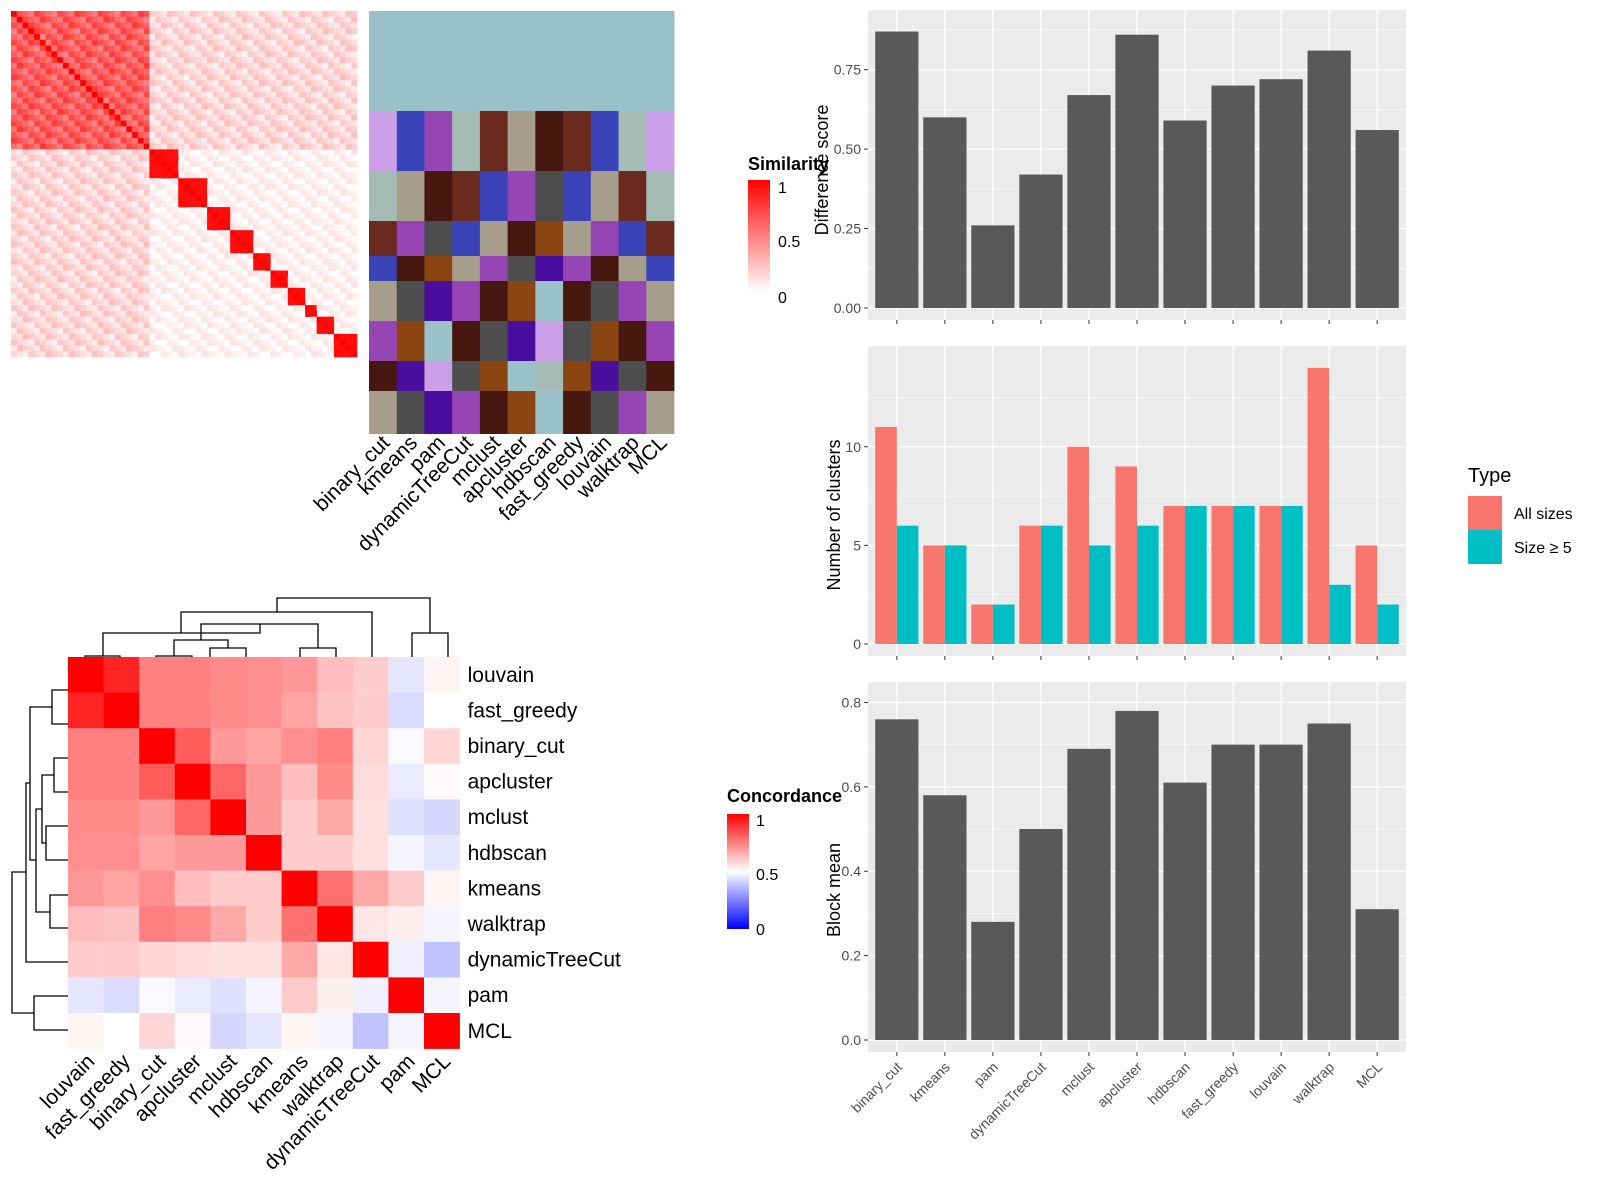 The height and width of the screenshot is (1200, 1600). What do you see at coordinates (852, 871) in the screenshot?
I see `y-tick-label: 0.4` at bounding box center [852, 871].